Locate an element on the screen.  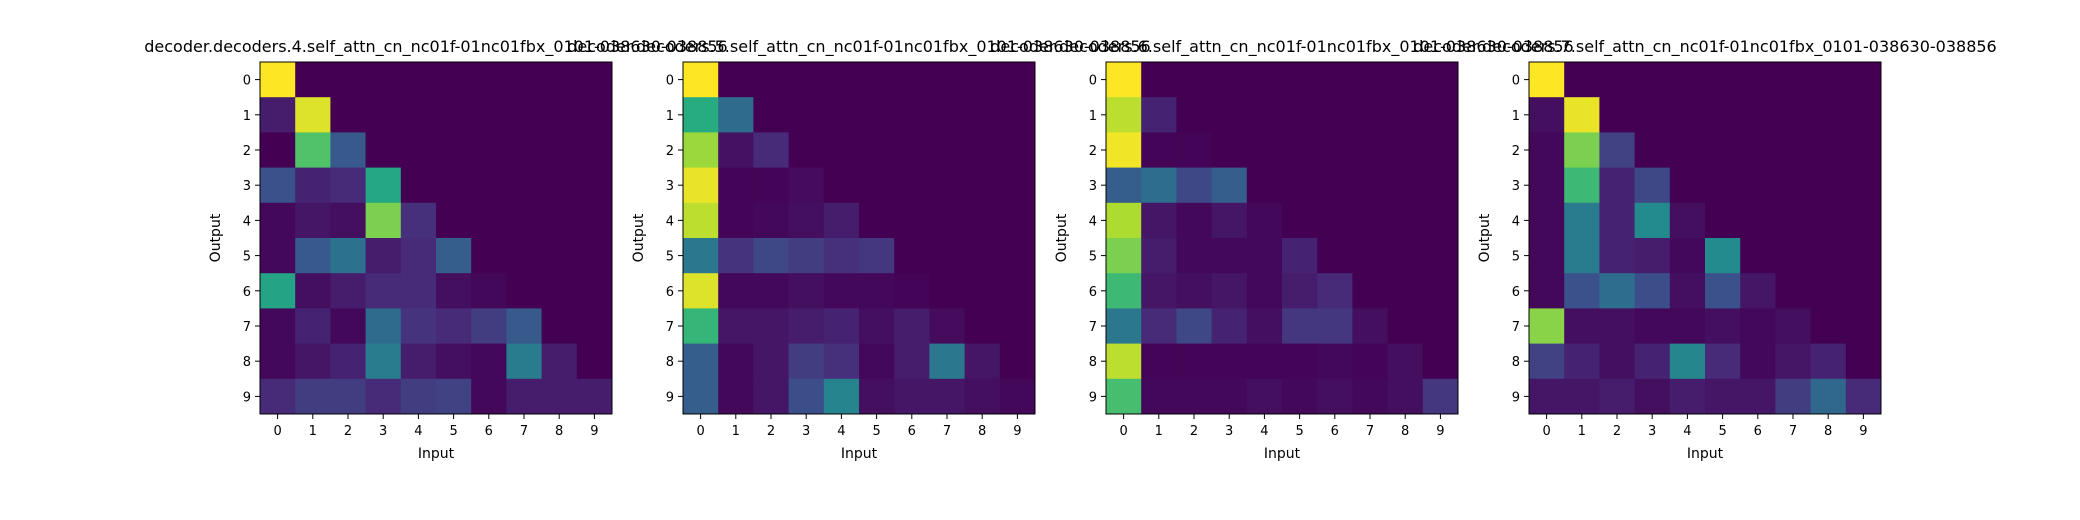
heatmap-cell-r2-c2 is located at coordinates (348, 150).